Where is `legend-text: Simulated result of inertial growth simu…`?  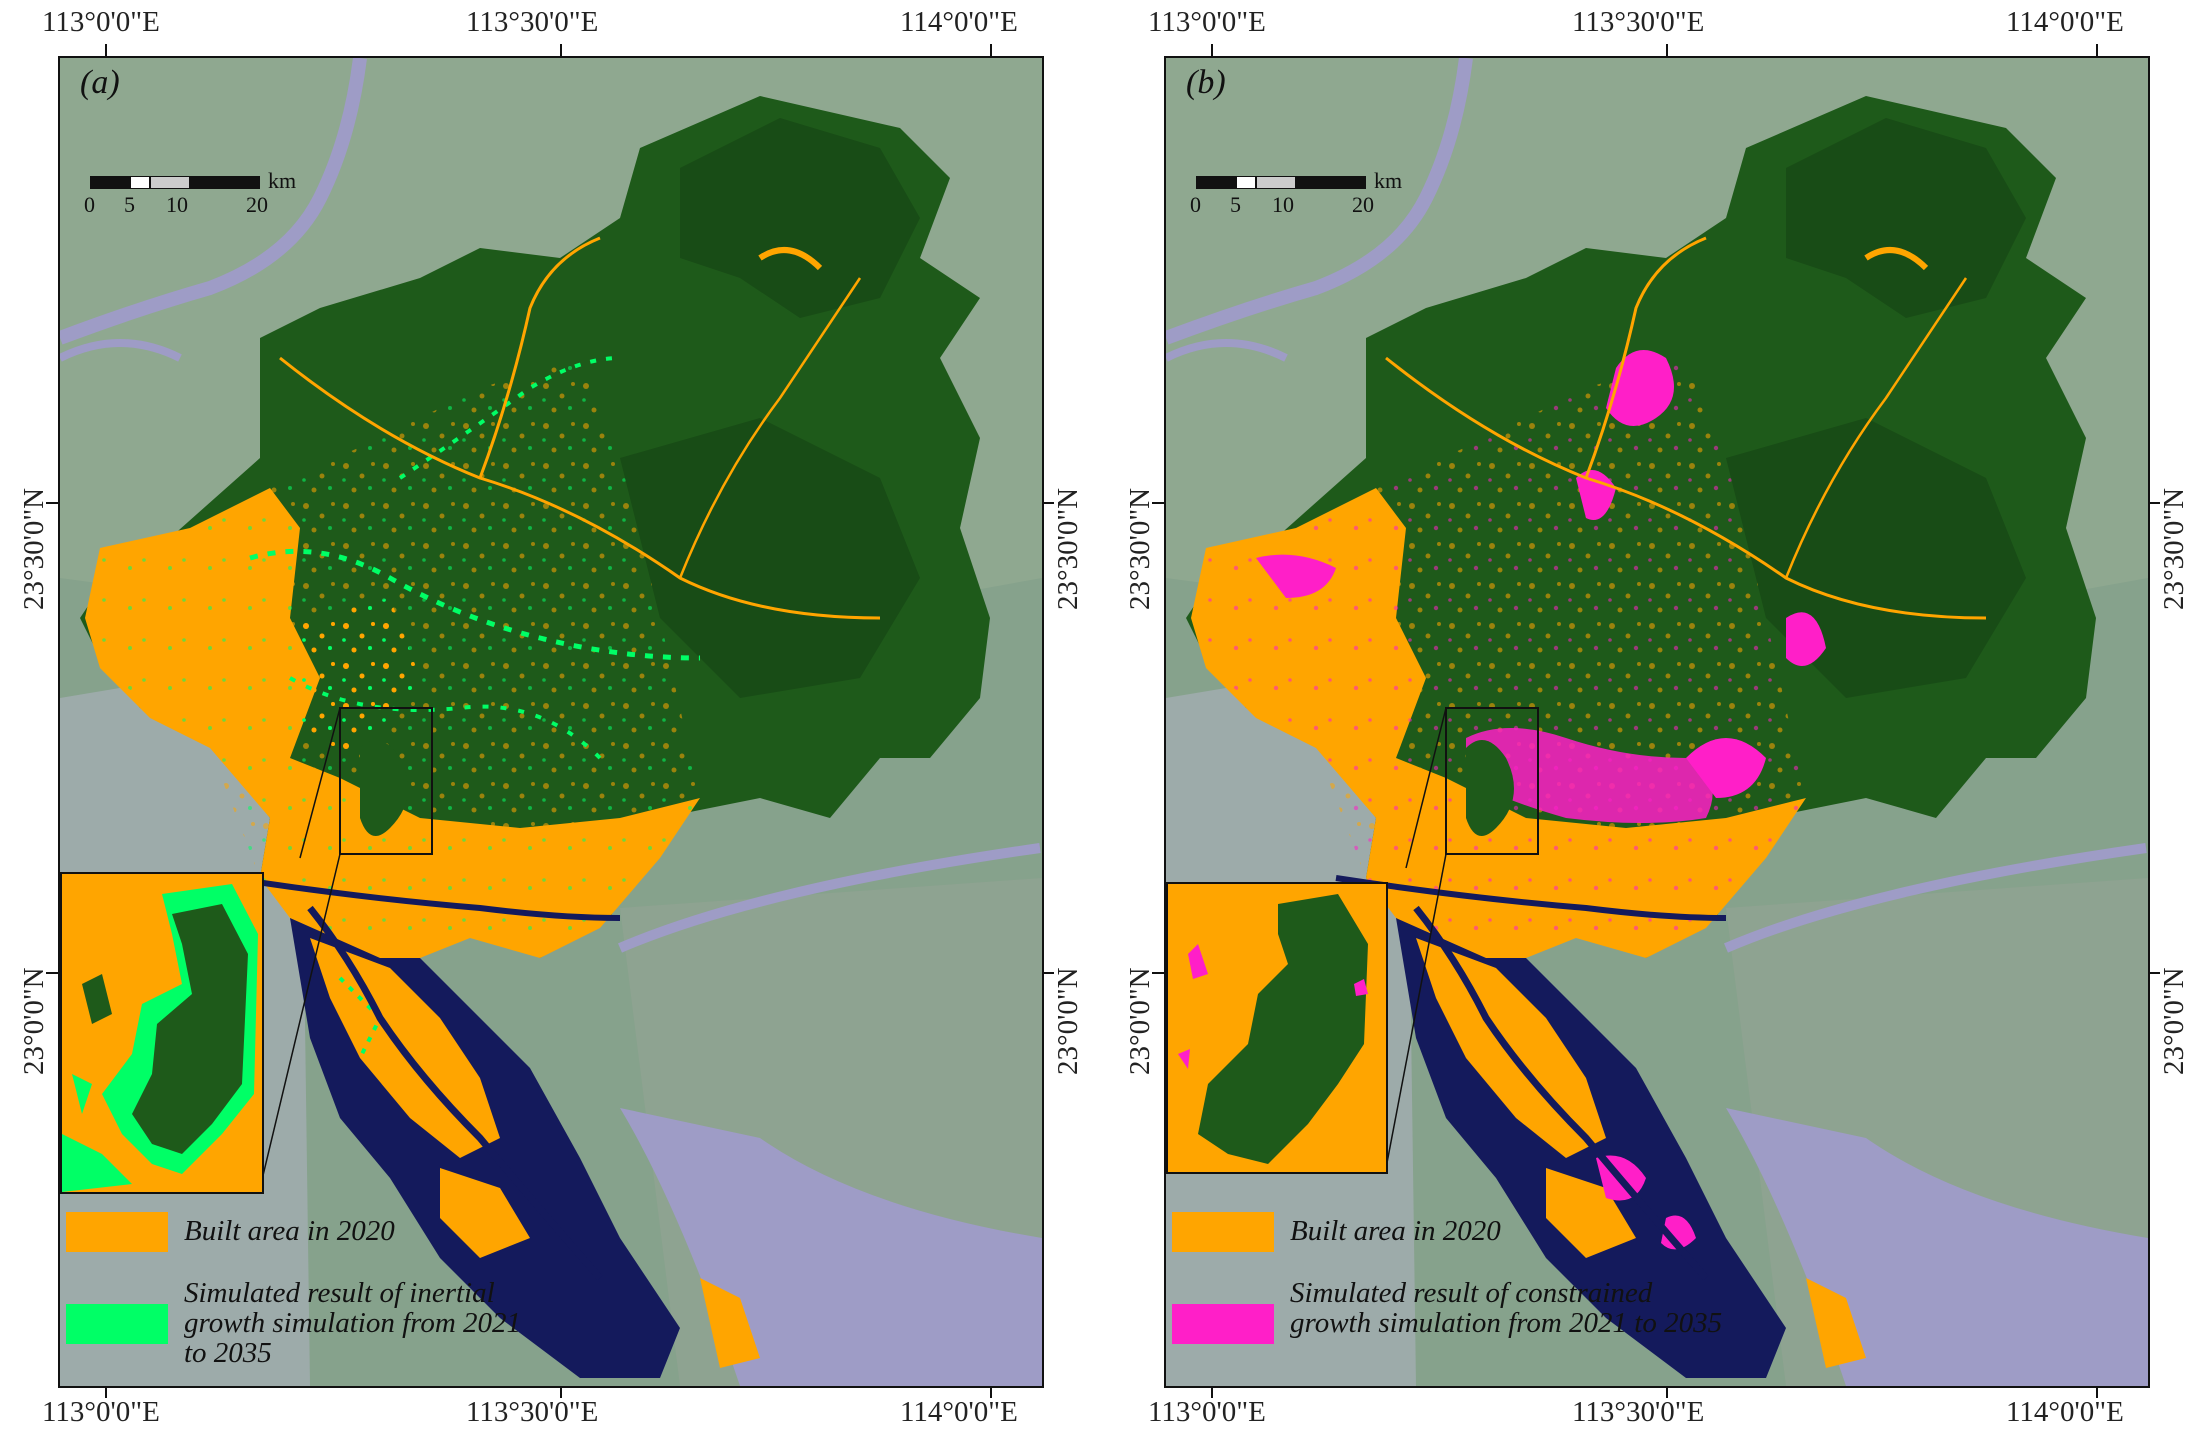
legend-text: Simulated result of inertial growth simu… is located at coordinates (353, 1323).